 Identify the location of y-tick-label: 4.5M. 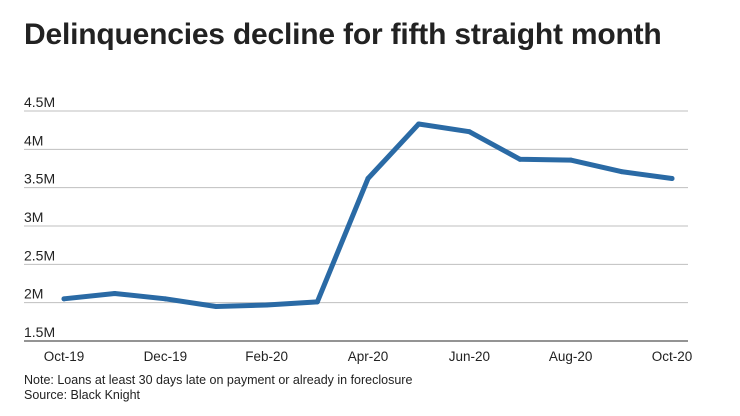
(39, 102).